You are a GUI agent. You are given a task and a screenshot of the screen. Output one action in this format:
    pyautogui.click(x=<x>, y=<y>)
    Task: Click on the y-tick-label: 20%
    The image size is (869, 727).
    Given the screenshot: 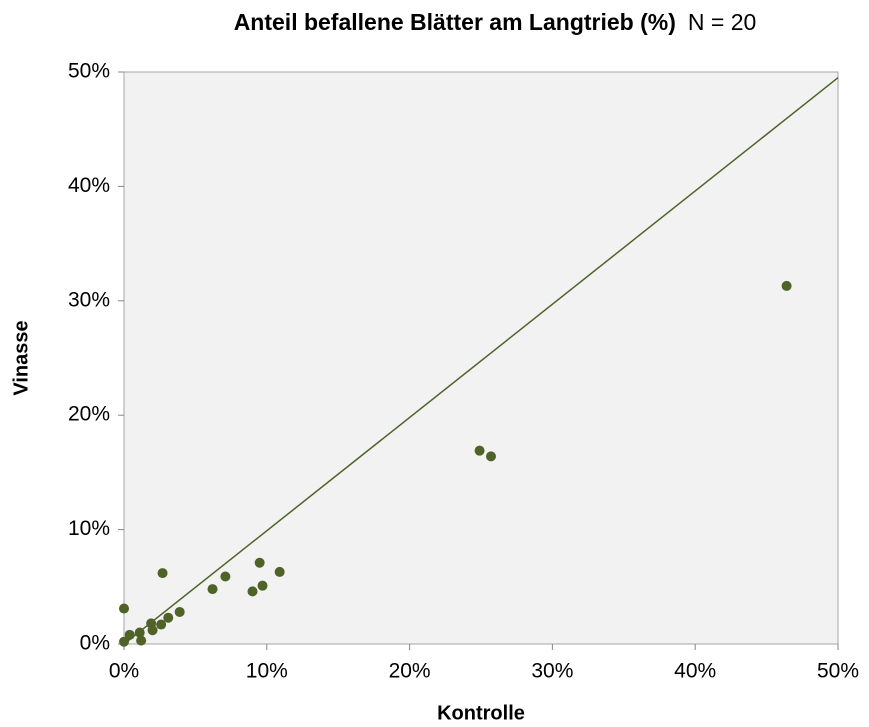 What is the action you would take?
    pyautogui.click(x=89, y=414)
    